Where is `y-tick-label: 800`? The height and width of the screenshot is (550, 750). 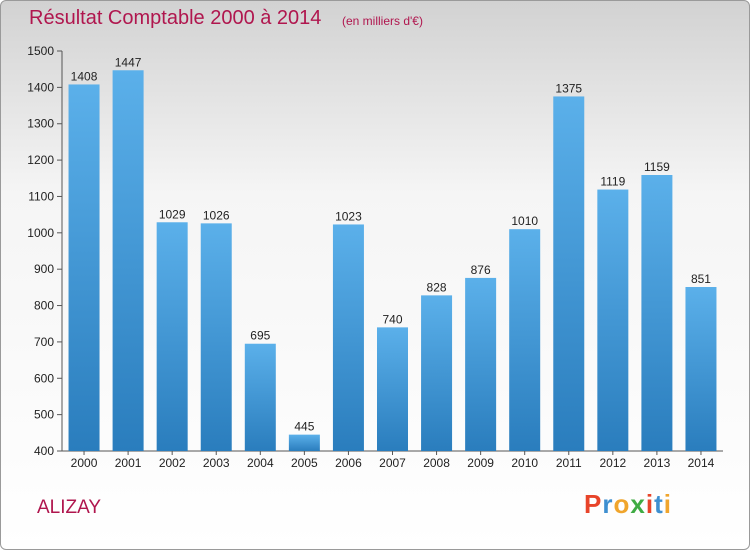 y-tick-label: 800 is located at coordinates (44, 306).